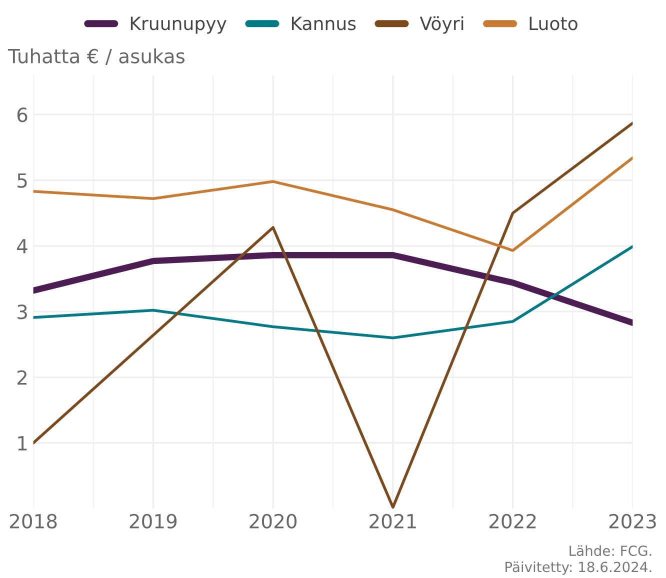  Describe the element at coordinates (96, 56) in the screenshot. I see `y-axis-title: Tuhatta € / asukas` at that location.